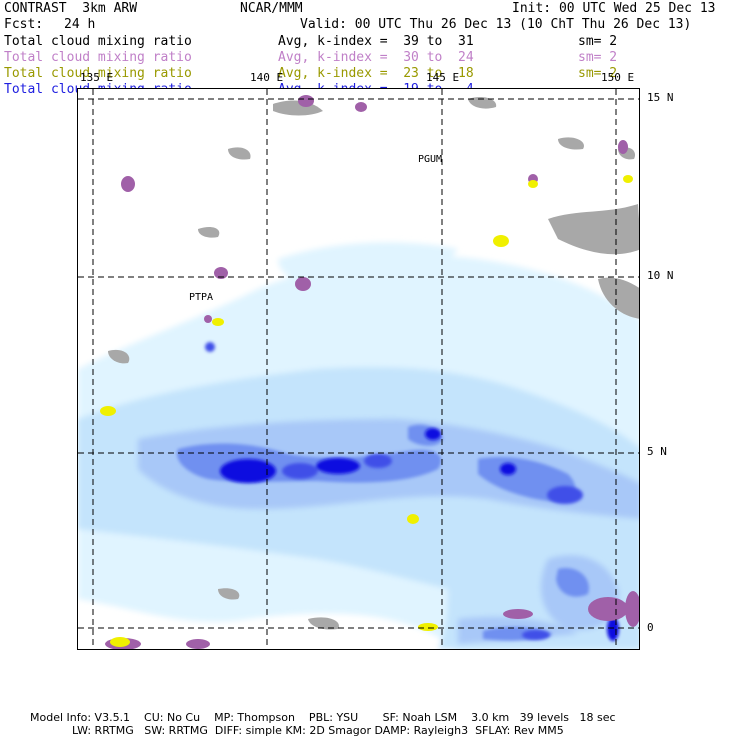  I want to click on forecast-label: Fcst:, so click(24, 24).